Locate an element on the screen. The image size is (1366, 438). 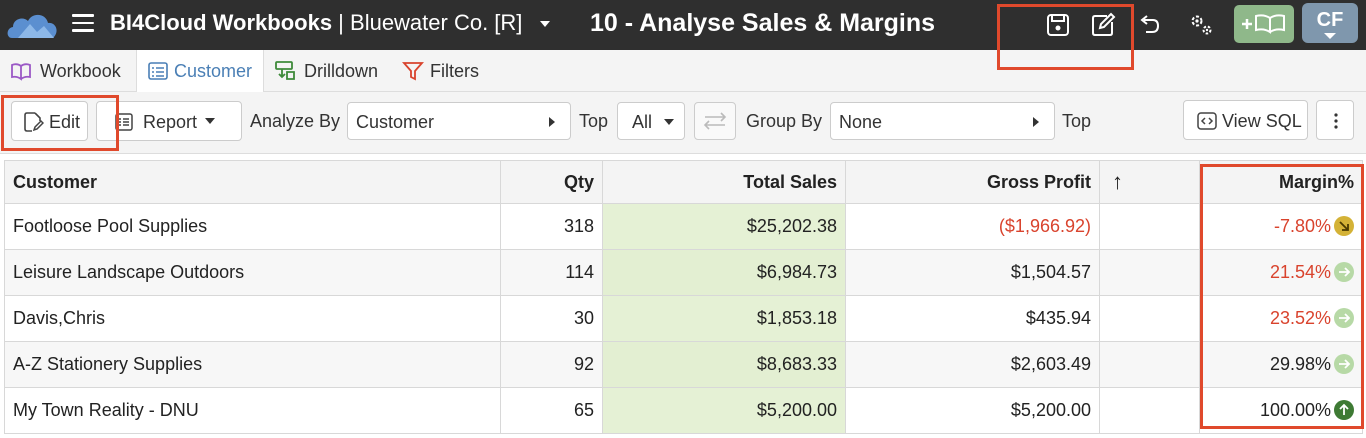
col-header-gross-profit: Gross Profit is located at coordinates (972, 182).